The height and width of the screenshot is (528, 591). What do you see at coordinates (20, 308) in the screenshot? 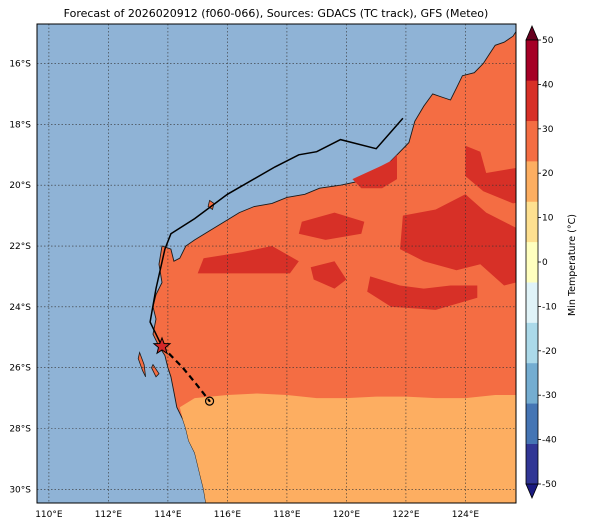
I see `latitude-tick-label: 24°S` at bounding box center [20, 308].